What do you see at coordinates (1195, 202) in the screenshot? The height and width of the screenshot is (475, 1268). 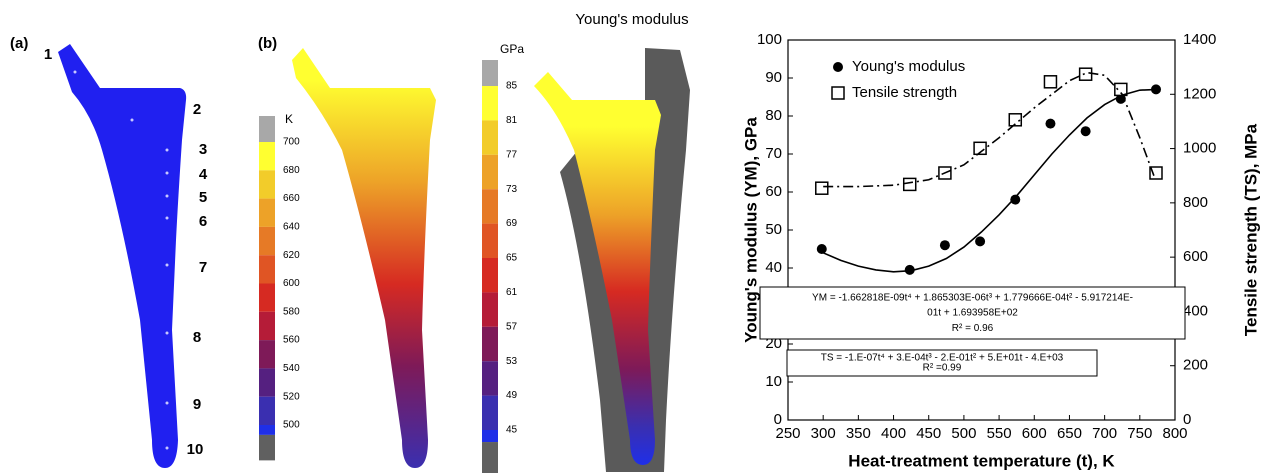 I see `y2-tick-label: 800` at bounding box center [1195, 202].